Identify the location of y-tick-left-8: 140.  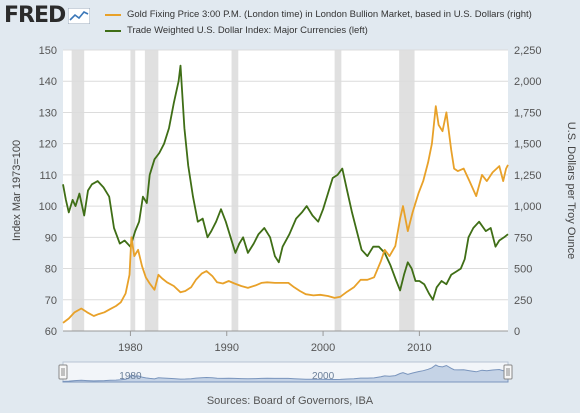
(48, 82).